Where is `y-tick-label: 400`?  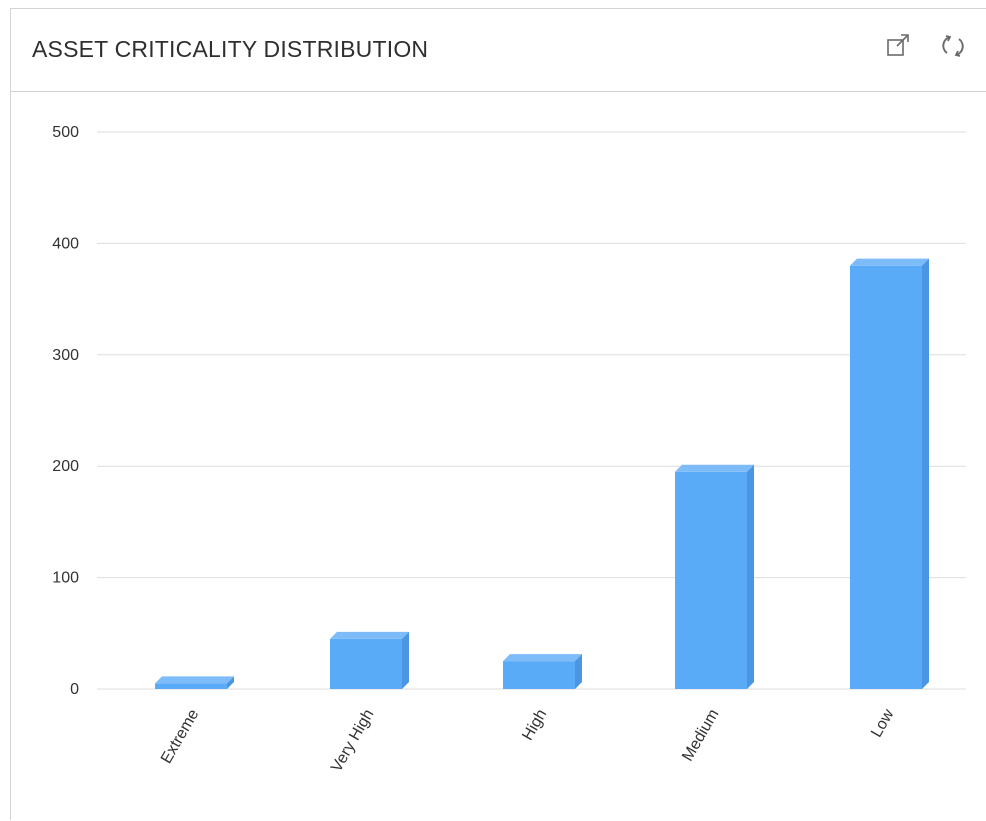 y-tick-label: 400 is located at coordinates (65, 243).